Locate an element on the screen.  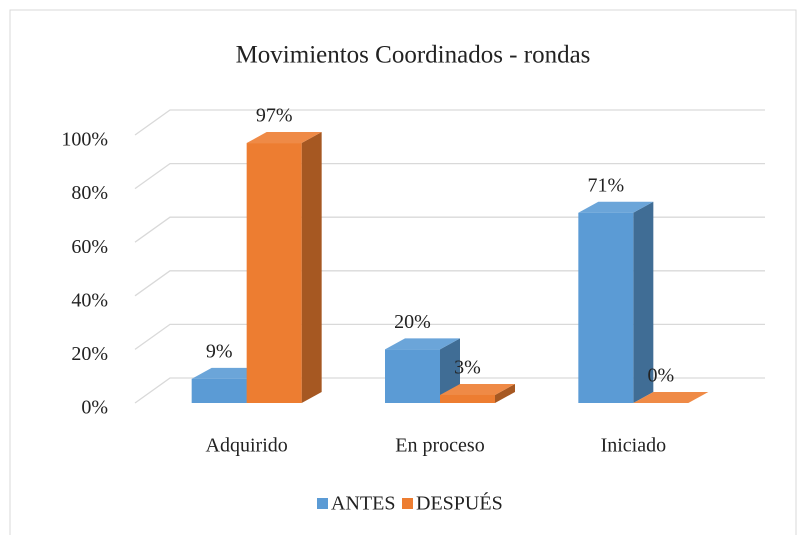
value-label: 20% is located at coordinates (412, 322).